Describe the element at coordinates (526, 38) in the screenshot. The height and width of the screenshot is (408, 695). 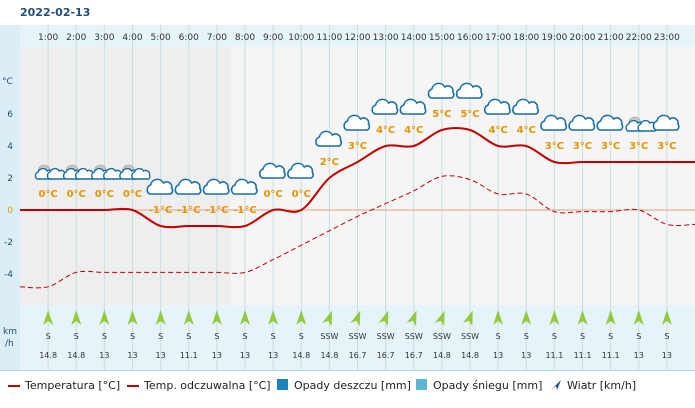
I see `hour-label: 18:00` at that location.